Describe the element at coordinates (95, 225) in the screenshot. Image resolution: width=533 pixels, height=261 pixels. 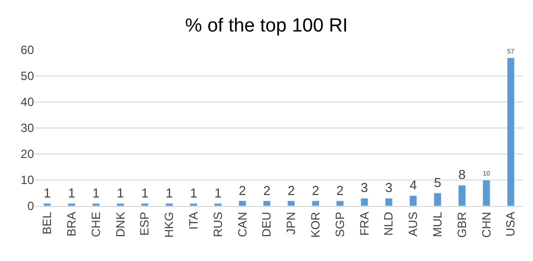
I see `x-tick-label: CHE` at that location.